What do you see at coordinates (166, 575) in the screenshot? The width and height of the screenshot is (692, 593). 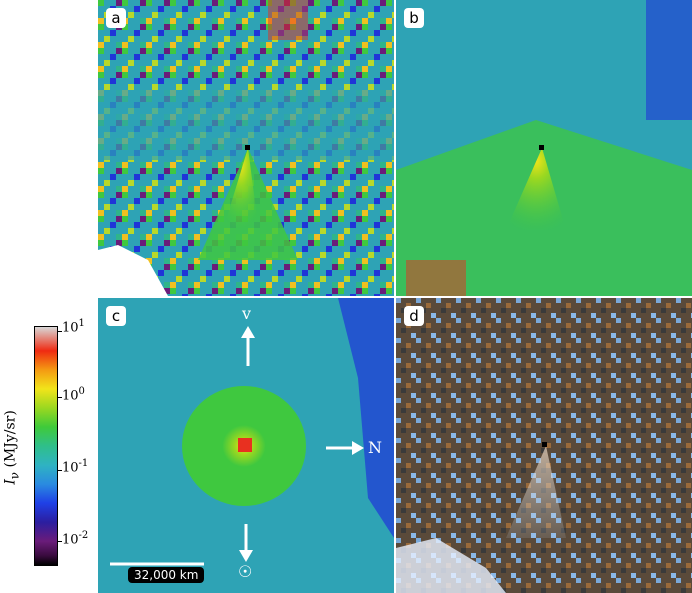 I see `scale-bar-label: 32,000 km` at bounding box center [166, 575].